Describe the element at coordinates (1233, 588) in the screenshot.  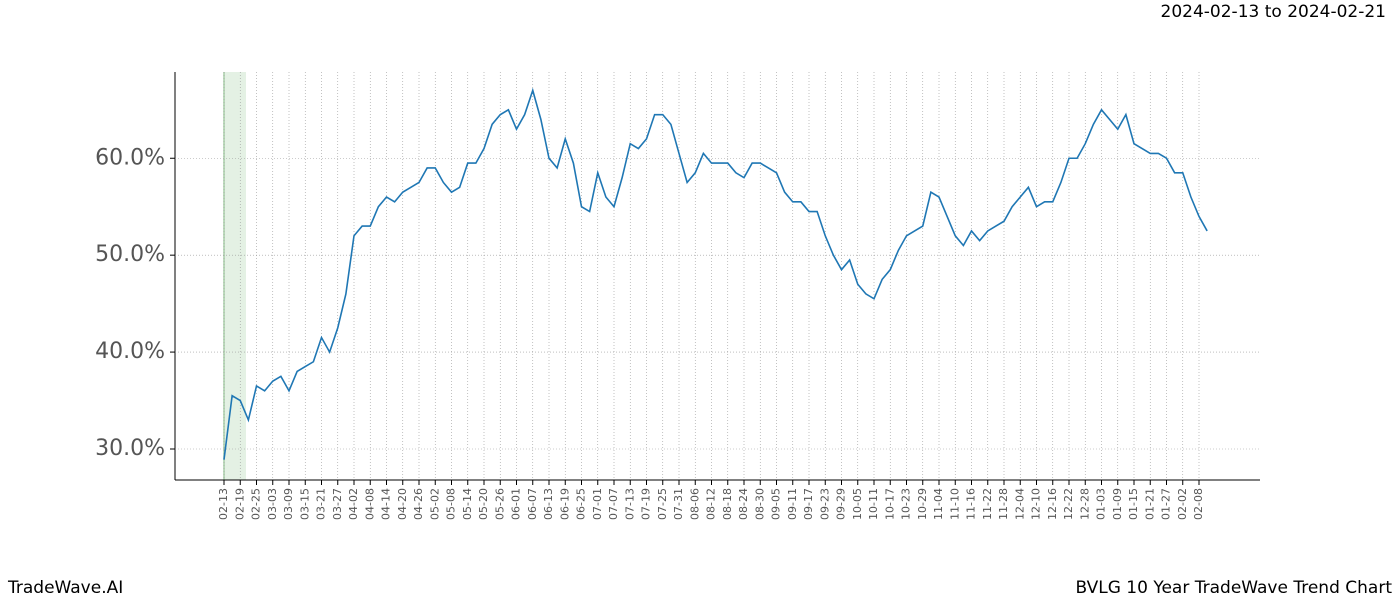
I see `chart-name: BVLG 10 Year TradeWave Trend Chart` at that location.